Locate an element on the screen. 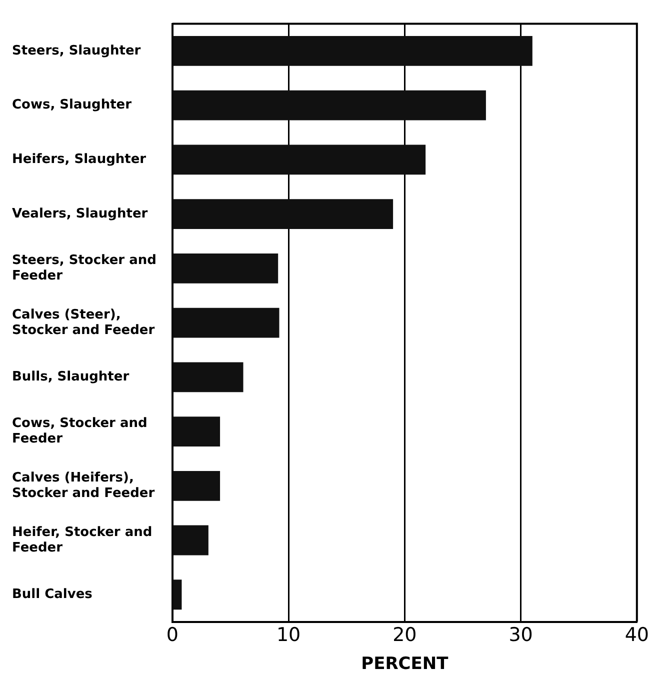 This screenshot has width=660, height=691. y-tick-label: Bulls, Slaughter is located at coordinates (71, 377).